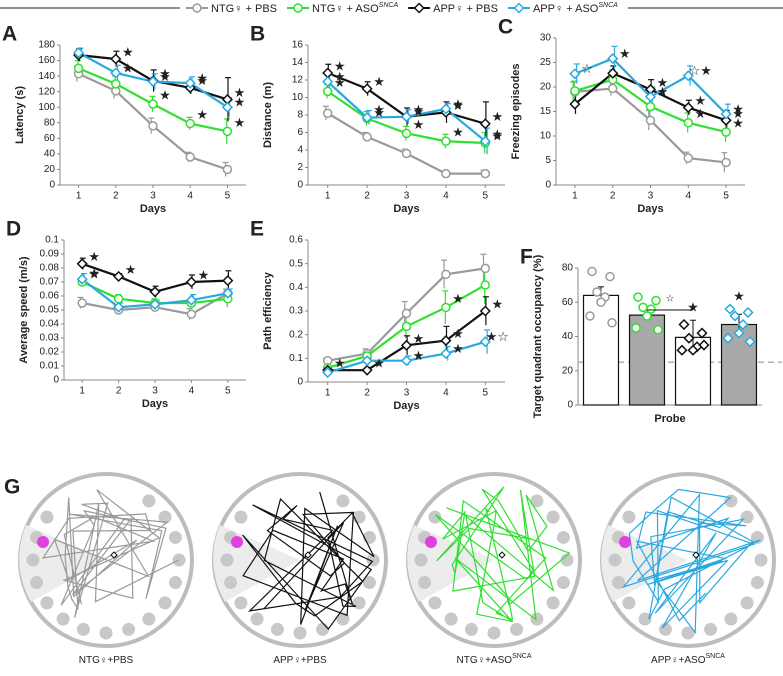 This screenshot has height=676, width=783. Describe the element at coordinates (650, 209) in the screenshot. I see `x-axis-title: Days` at that location.